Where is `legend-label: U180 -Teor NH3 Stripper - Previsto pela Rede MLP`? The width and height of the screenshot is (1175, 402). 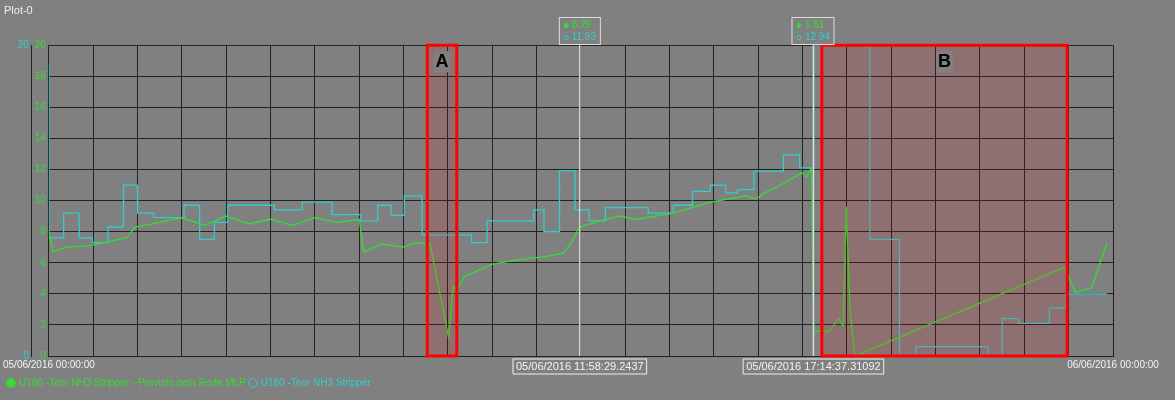 legend-label: U180 -Teor NH3 Stripper - Previsto pela Rede MLP is located at coordinates (133, 382).